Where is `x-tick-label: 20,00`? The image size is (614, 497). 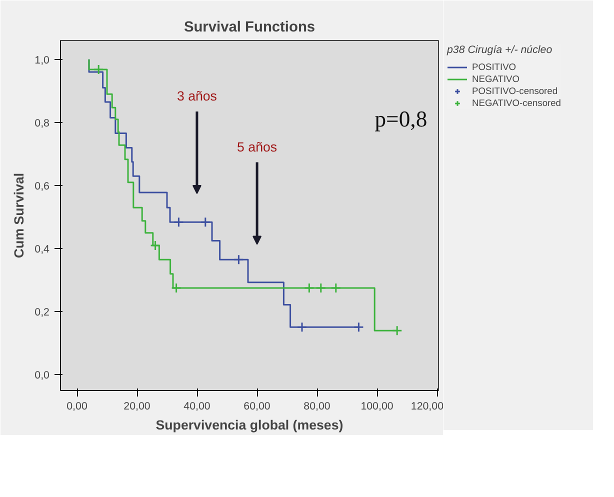 x-tick-label: 20,00 is located at coordinates (137, 406).